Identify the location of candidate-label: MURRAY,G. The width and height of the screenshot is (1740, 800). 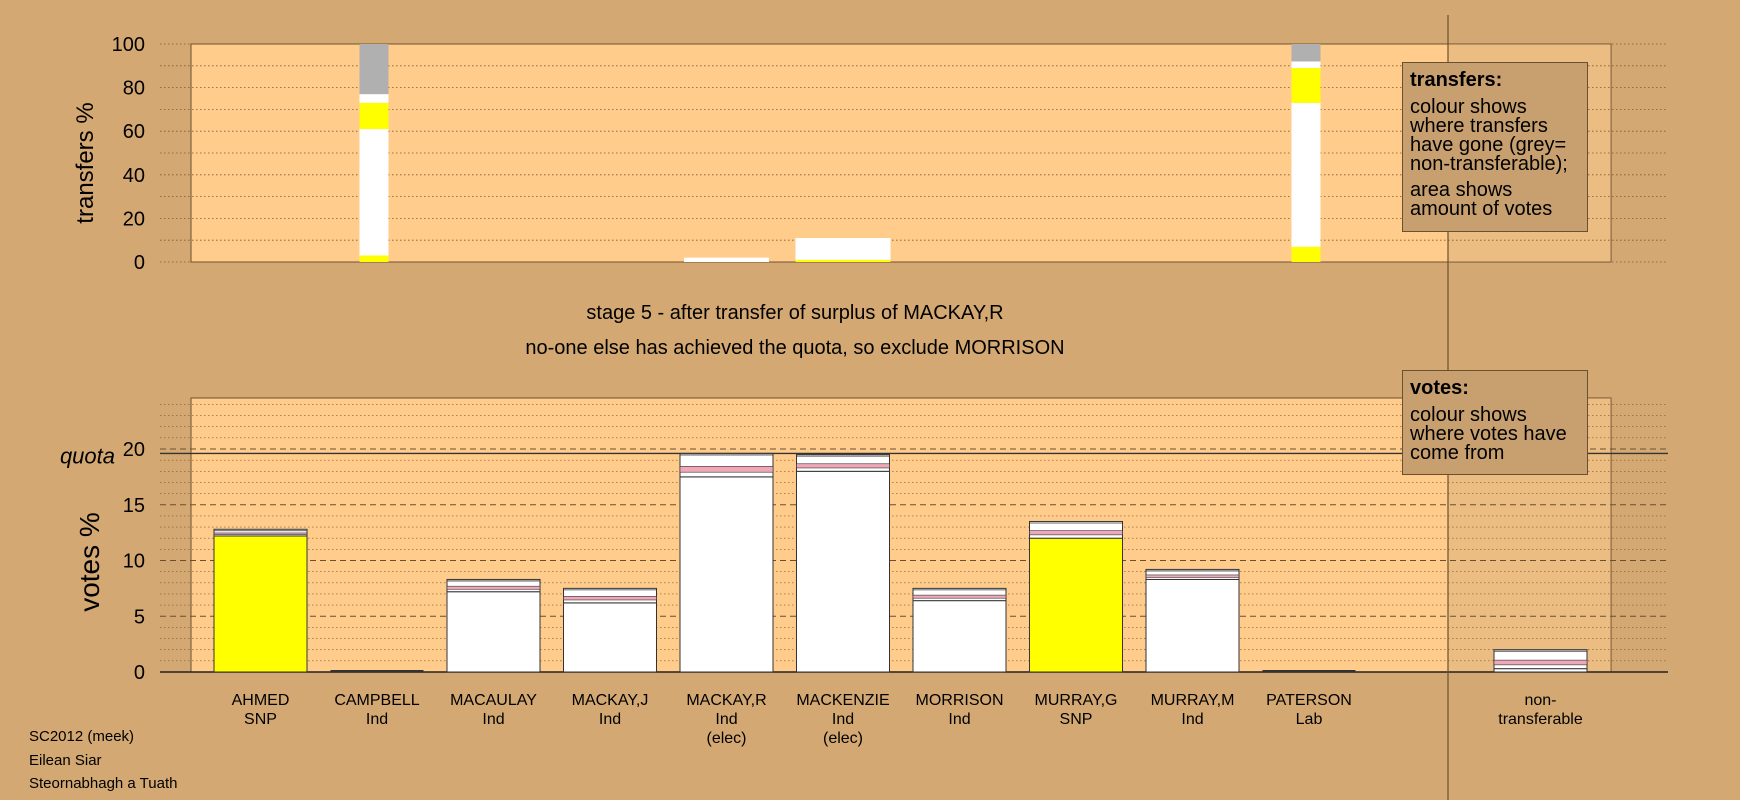
(1076, 700).